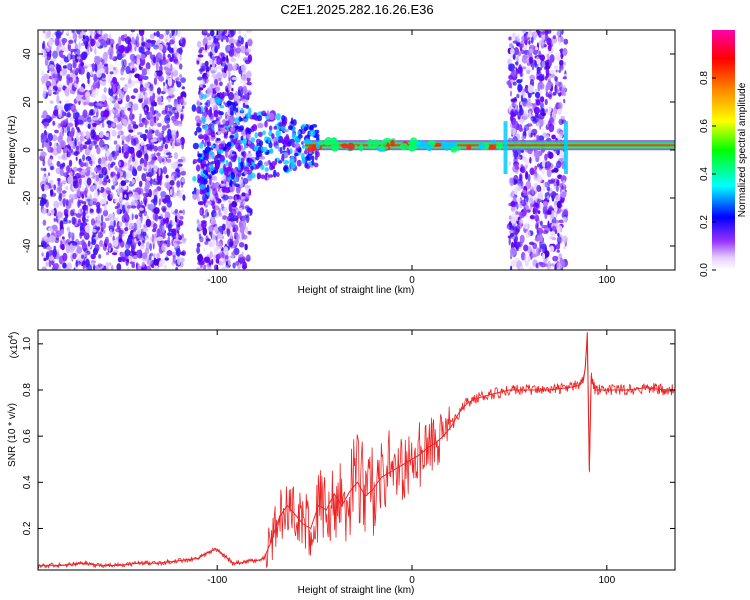  I want to click on snr-scale-base: (x10, so click(14, 348).